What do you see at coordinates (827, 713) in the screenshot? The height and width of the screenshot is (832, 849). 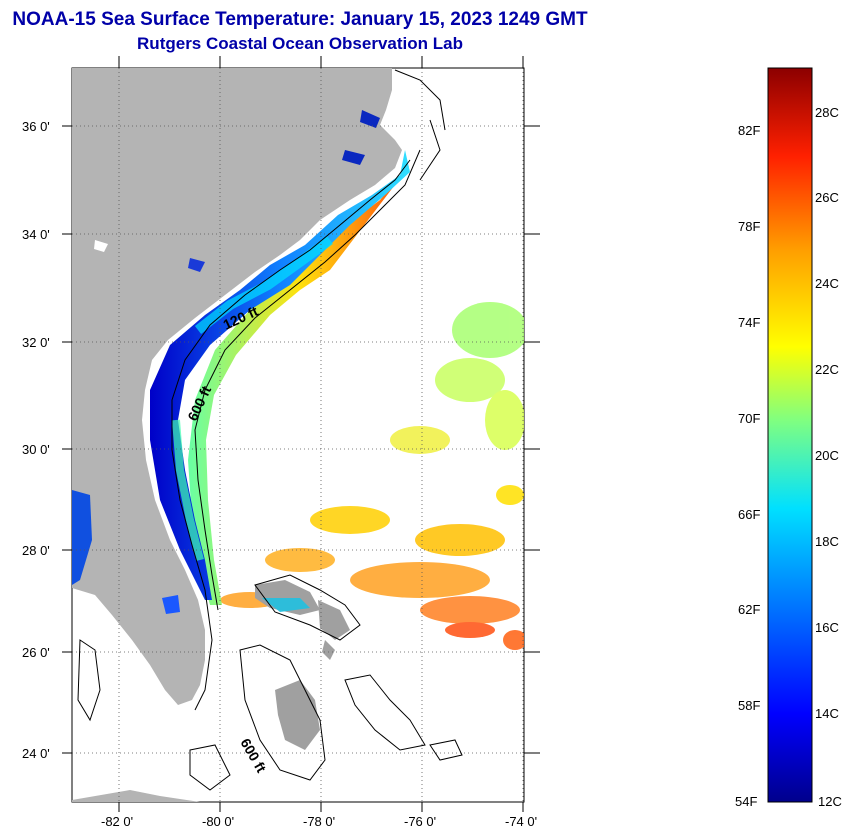 I see `colorbar-c-label: 14C` at bounding box center [827, 713].